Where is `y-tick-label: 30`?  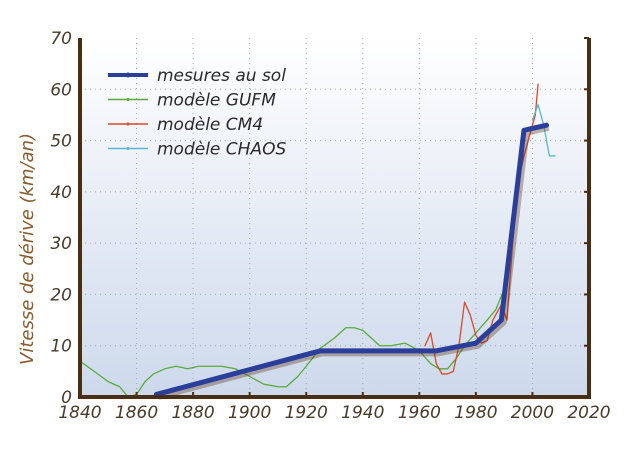 y-tick-label: 30 is located at coordinates (61, 244).